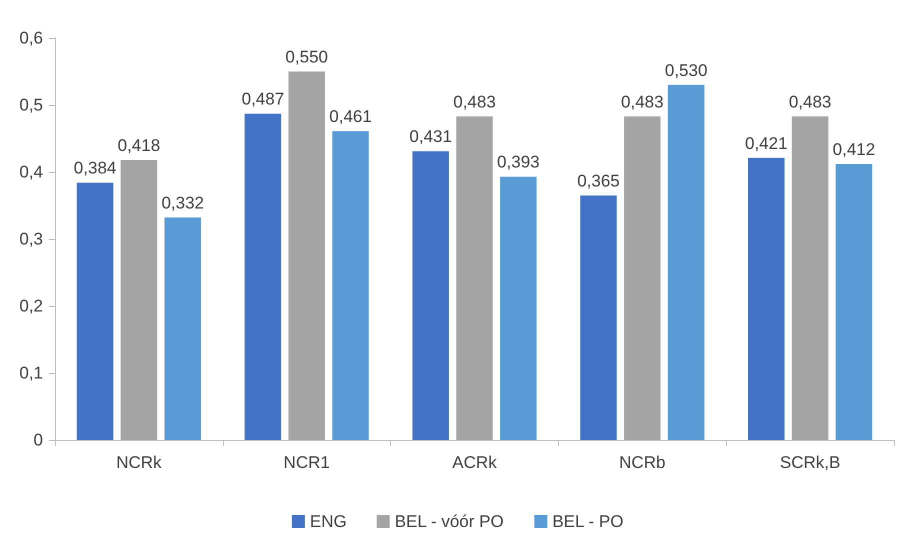 The height and width of the screenshot is (543, 916). Describe the element at coordinates (810, 462) in the screenshot. I see `x-tick-label: SCRk,B` at that location.